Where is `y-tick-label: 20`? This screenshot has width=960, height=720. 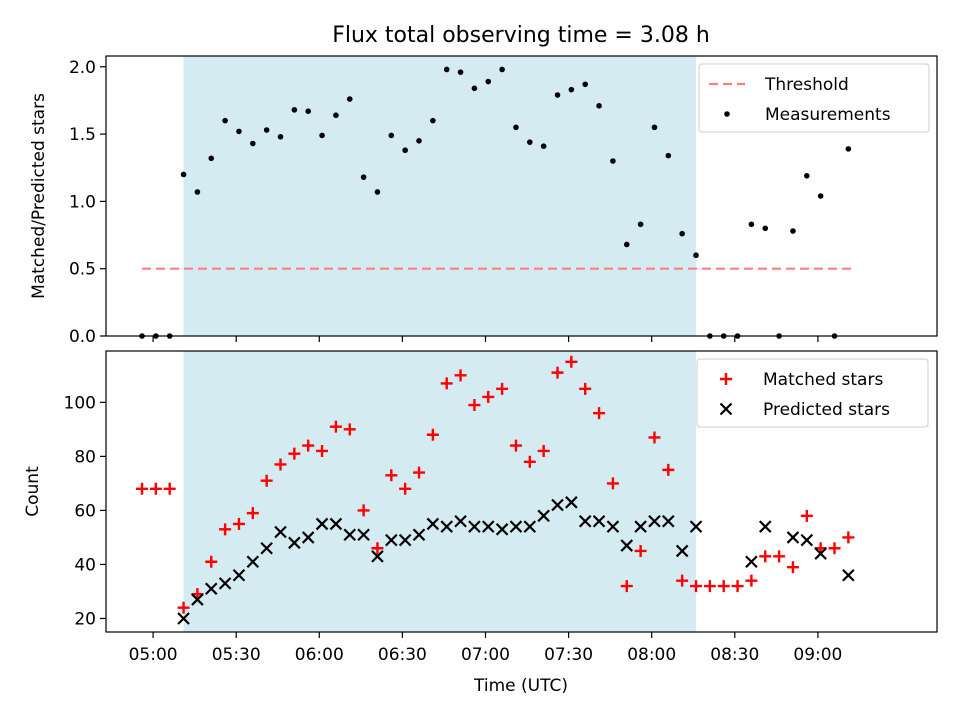 y-tick-label: 20 is located at coordinates (85, 619).